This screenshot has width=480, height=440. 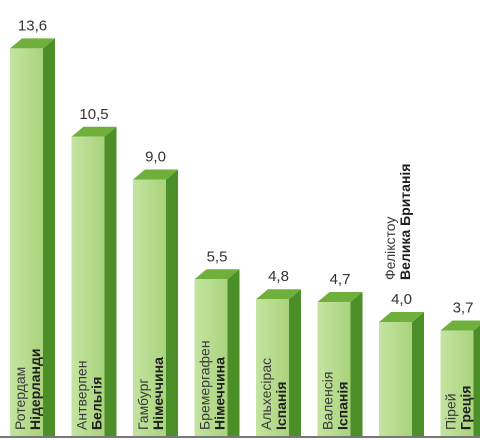 What do you see at coordinates (143, 405) in the screenshot?
I see `category-city-label: Гамбург` at bounding box center [143, 405].